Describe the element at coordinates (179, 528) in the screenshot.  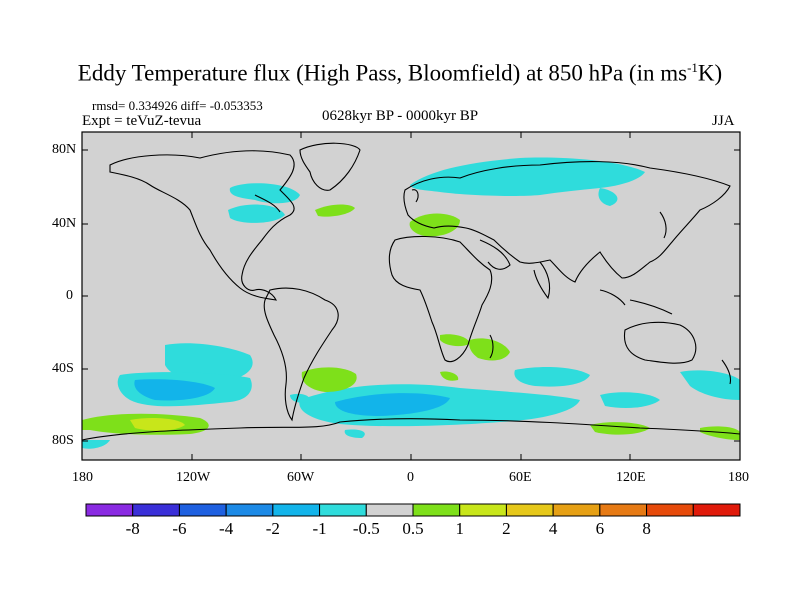
I see `colorbar-label: -6` at that location.